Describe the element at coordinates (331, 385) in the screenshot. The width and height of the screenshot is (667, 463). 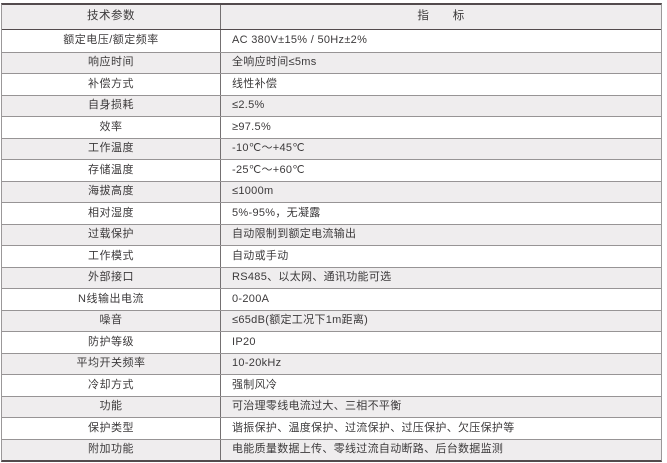
I see `table-row: 冷却方式 强制风冷` at that location.